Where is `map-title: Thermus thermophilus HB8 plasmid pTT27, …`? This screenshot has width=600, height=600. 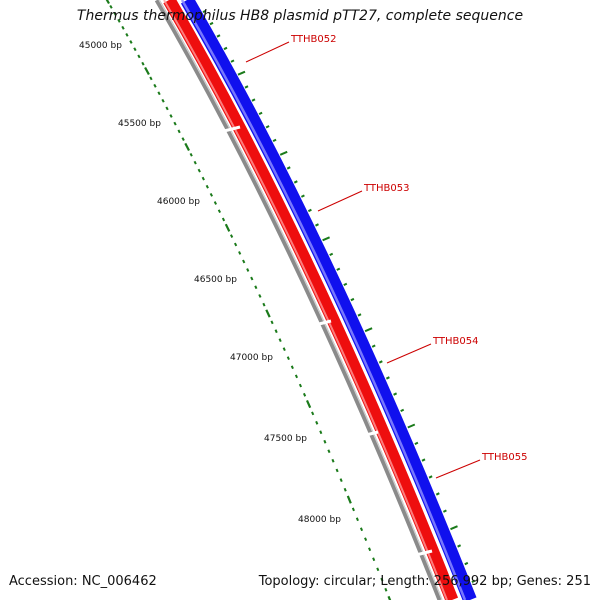
map-title: Thermus thermophilus HB8 plasmid pTT27, … is located at coordinates (300, 16).